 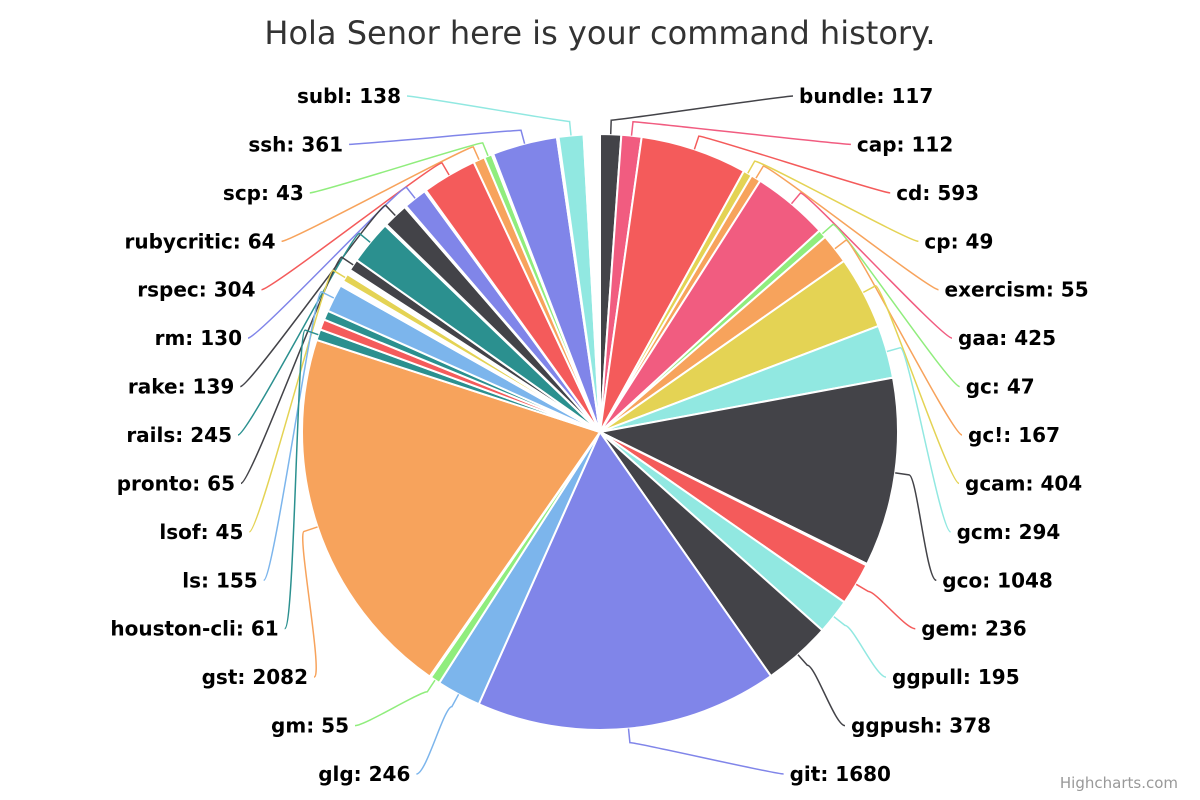 I want to click on credits-link: Highcharts.com, so click(x=1118, y=783).